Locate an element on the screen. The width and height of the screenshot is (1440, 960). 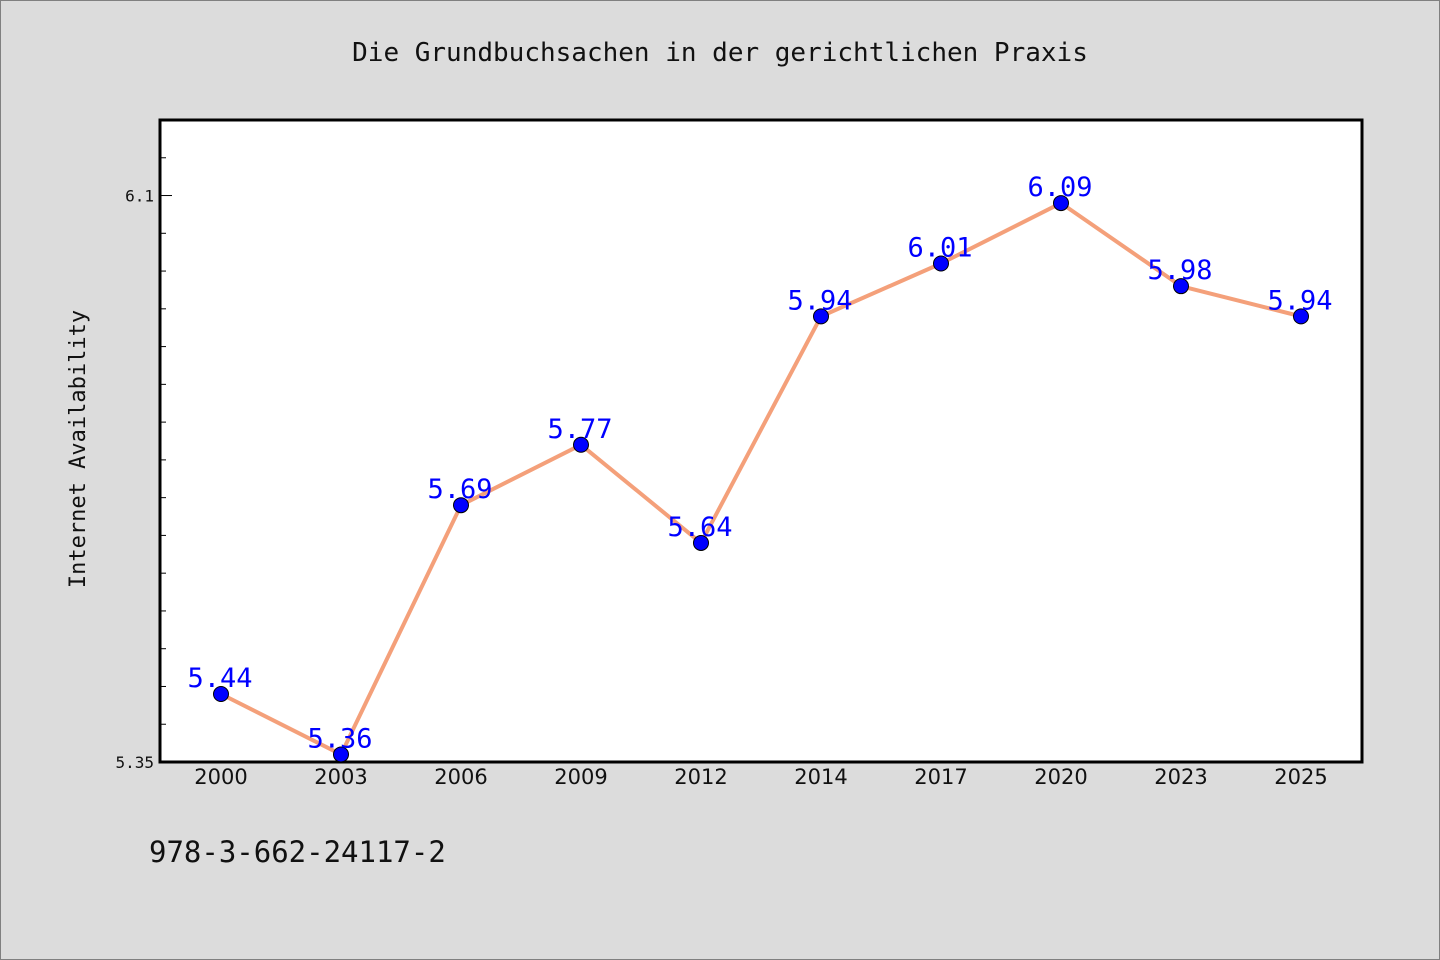
x-tick-label: 2009 is located at coordinates (580, 777).